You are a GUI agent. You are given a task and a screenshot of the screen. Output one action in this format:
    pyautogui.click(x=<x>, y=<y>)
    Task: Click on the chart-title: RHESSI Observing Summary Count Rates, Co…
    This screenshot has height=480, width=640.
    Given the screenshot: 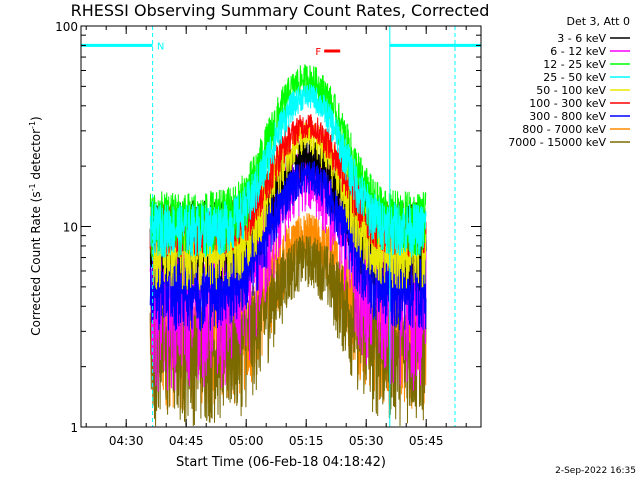 What is the action you would take?
    pyautogui.click(x=280, y=10)
    